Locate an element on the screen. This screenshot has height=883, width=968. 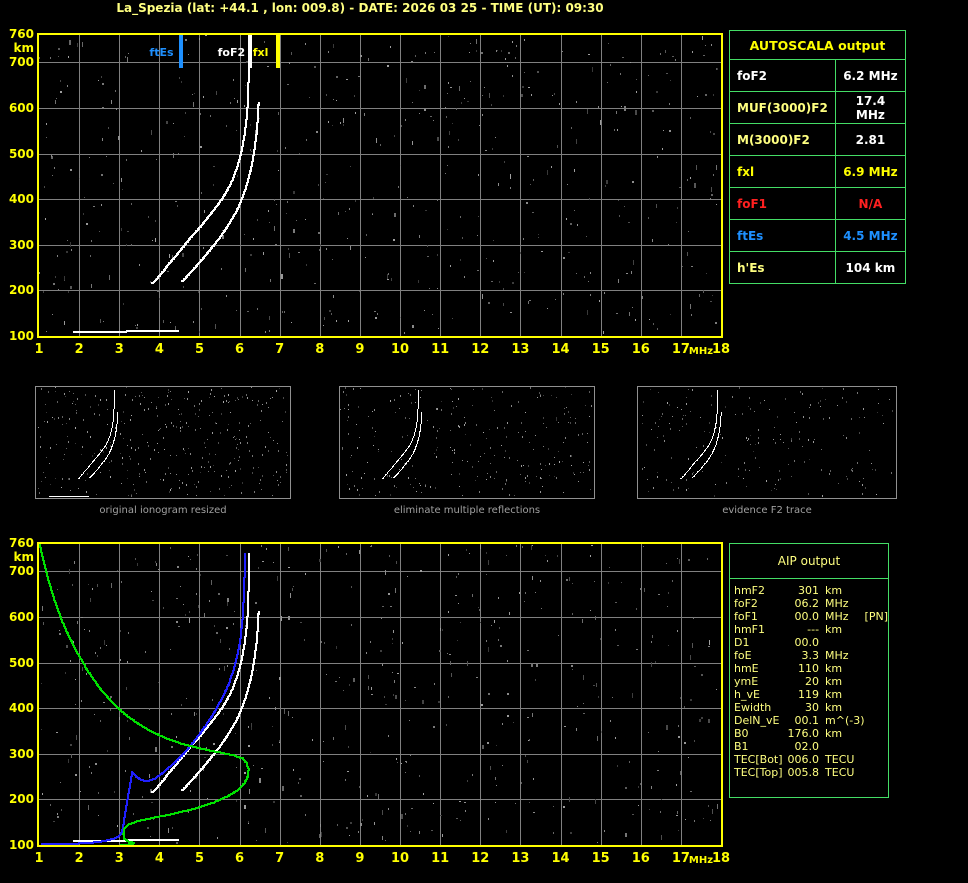
x-axis-tick-label: 16 is located at coordinates (640, 349).